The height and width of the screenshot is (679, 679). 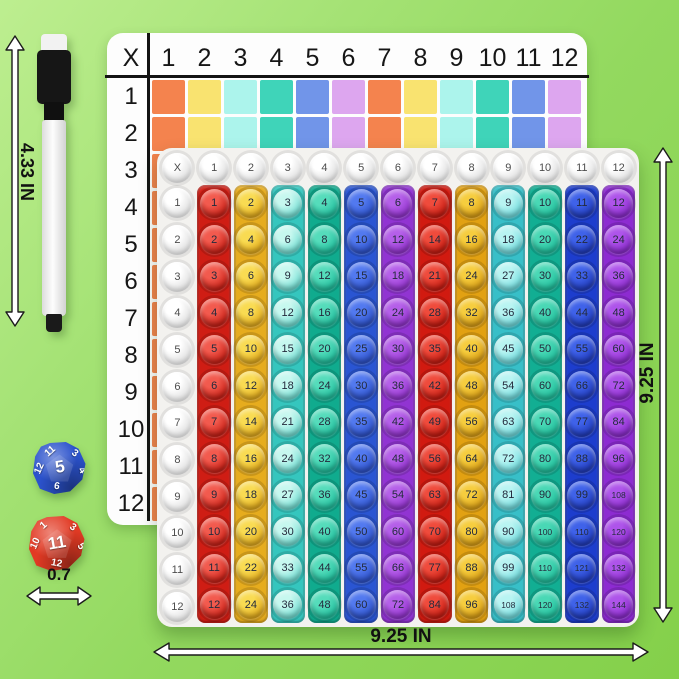 I want to click on popit-bubble-number: 8, so click(x=324, y=239).